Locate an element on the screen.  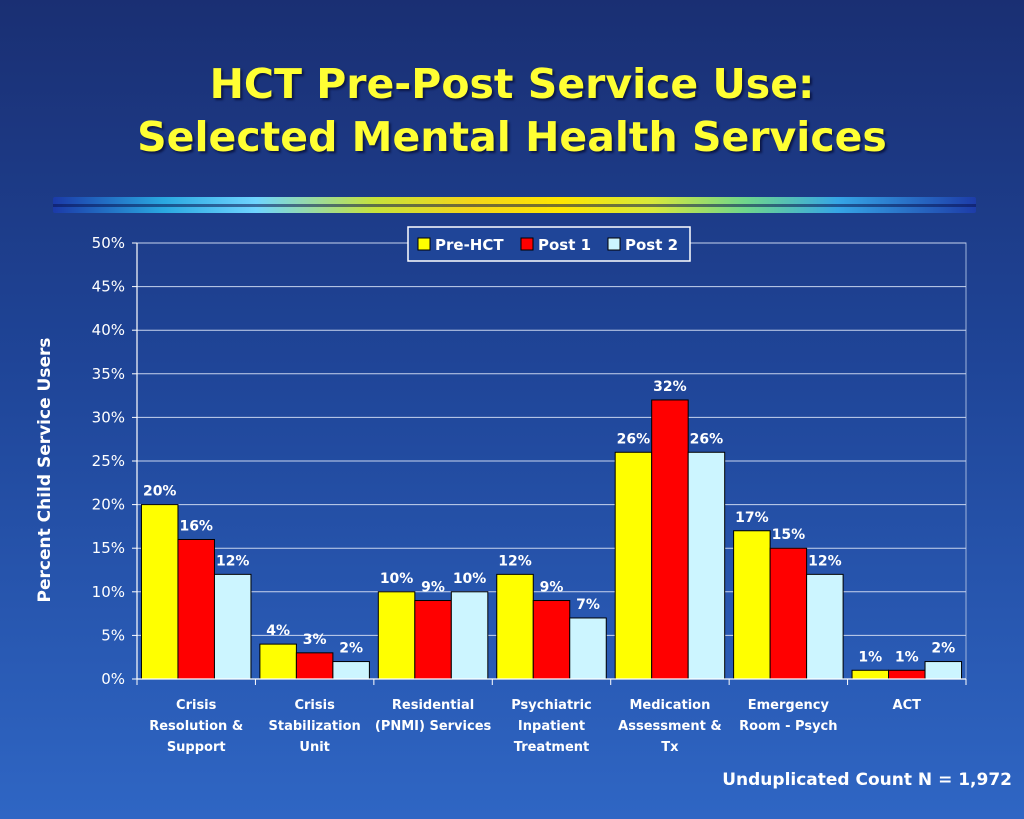
data-label: 15% is located at coordinates (789, 535).